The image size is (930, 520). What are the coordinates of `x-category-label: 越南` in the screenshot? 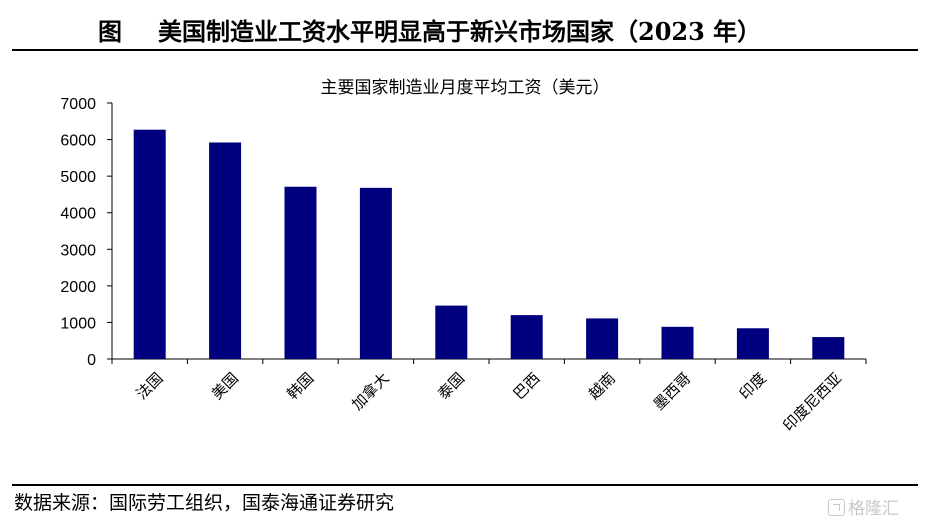 It's located at (602, 386).